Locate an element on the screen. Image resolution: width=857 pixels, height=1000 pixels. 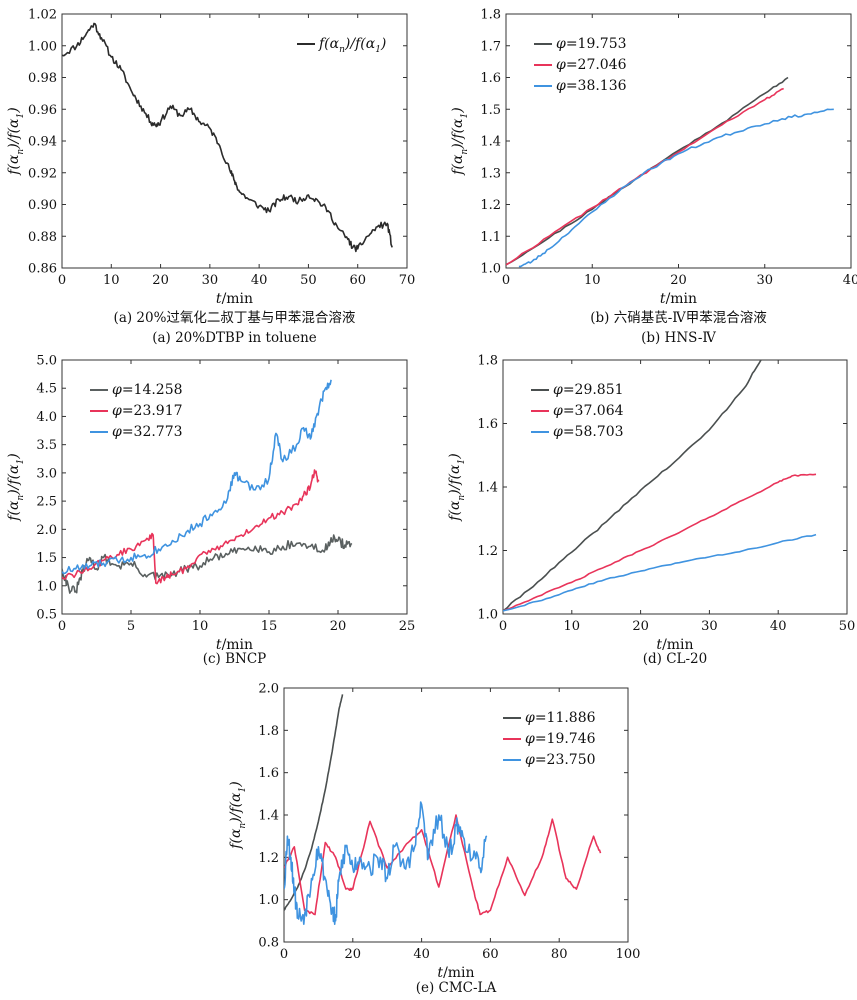
y-tick-label: 1.1 is located at coordinates (490, 237).